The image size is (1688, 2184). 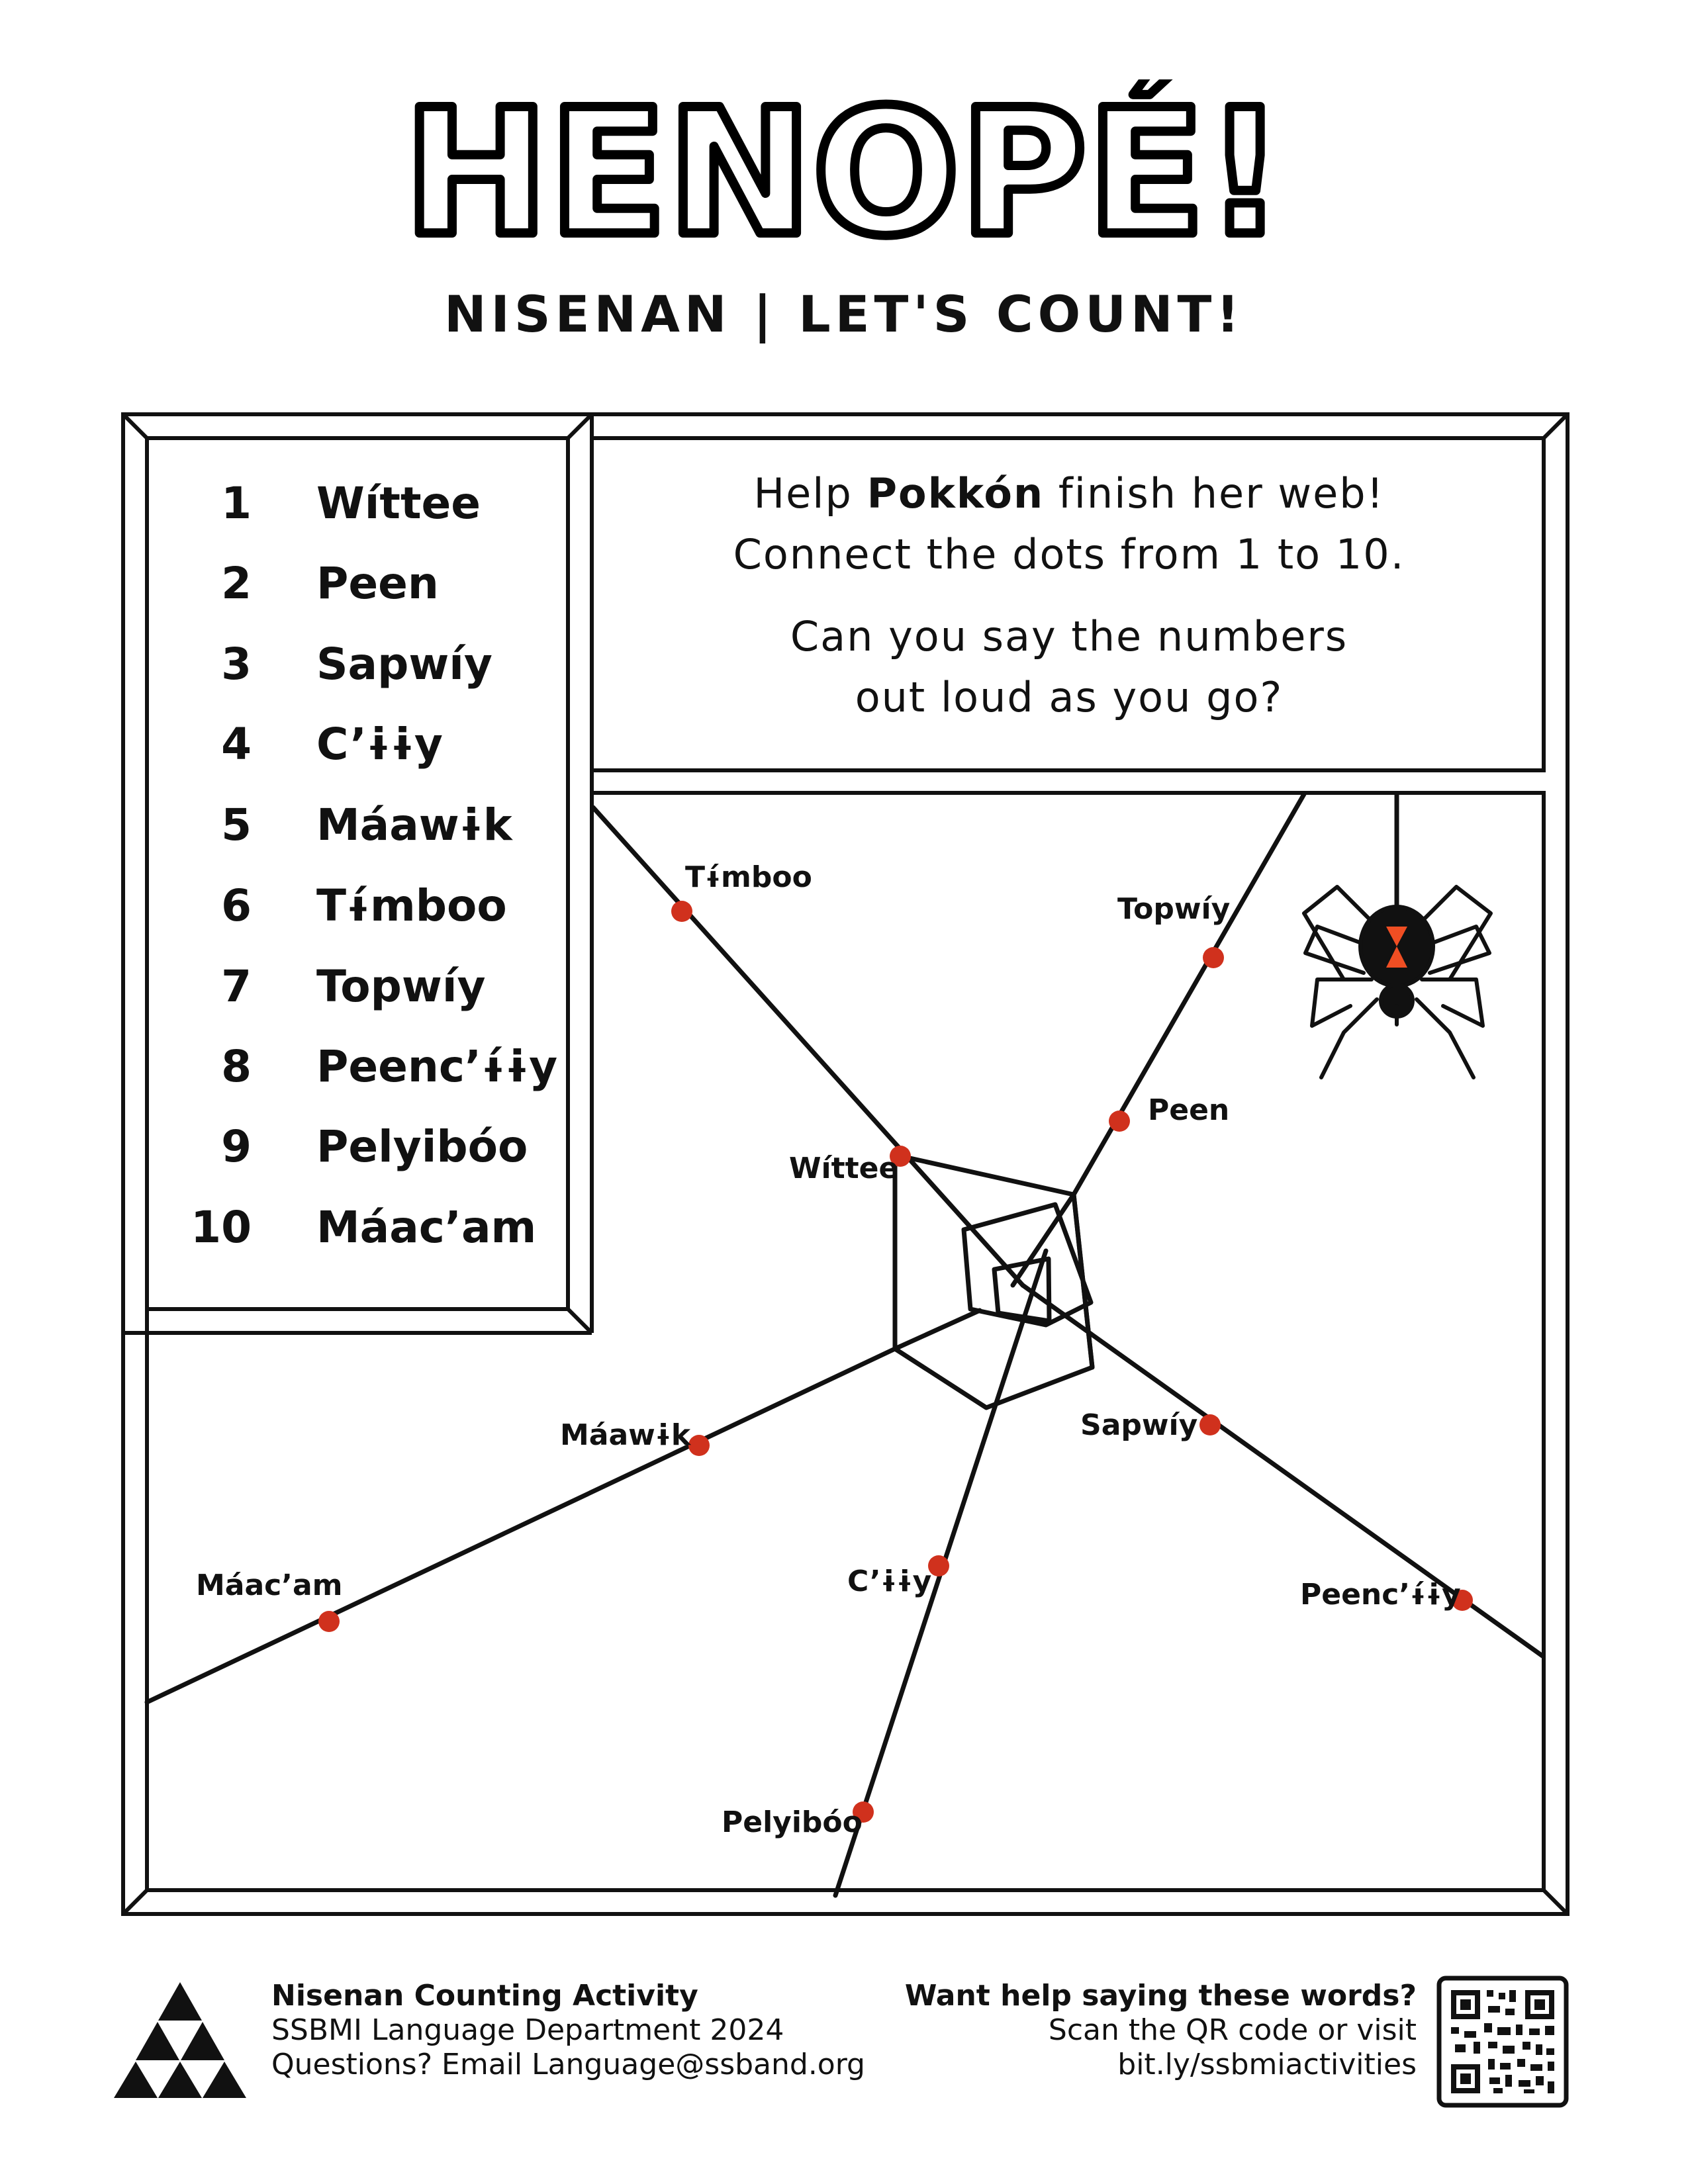 What do you see at coordinates (748, 877) in the screenshot?
I see `dot-label-6: Tɨ́mboo` at bounding box center [748, 877].